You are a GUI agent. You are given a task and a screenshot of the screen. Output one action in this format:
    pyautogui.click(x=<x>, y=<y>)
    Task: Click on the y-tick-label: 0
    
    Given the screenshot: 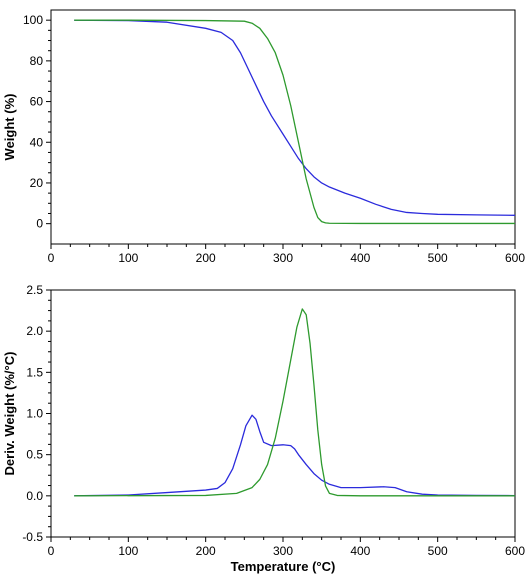 What is the action you would take?
    pyautogui.click(x=39, y=224)
    